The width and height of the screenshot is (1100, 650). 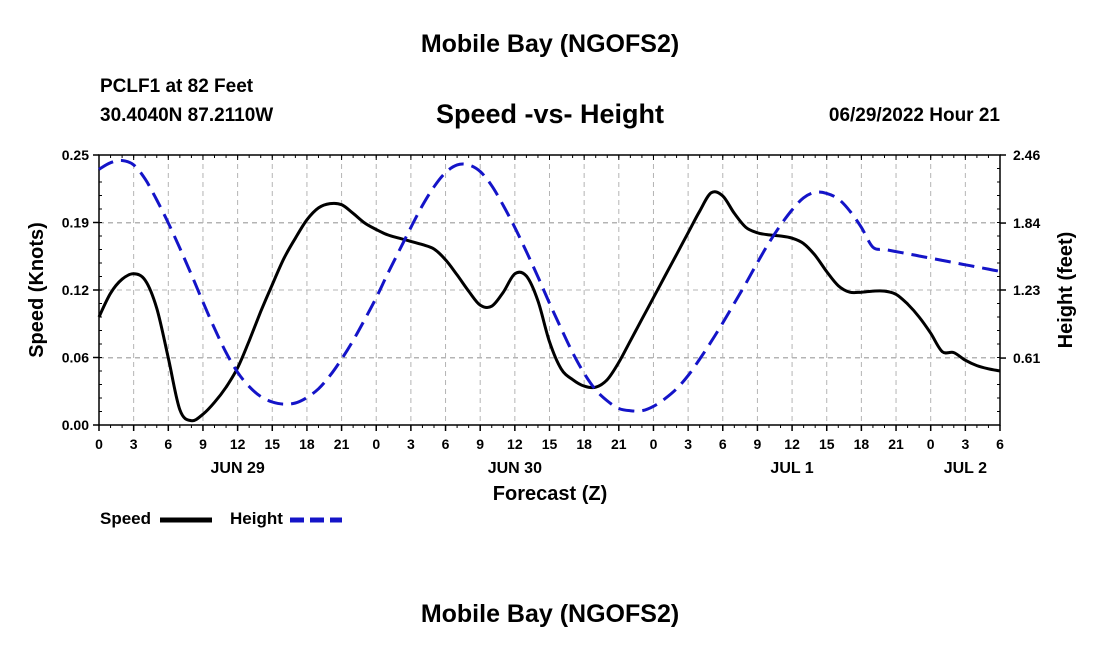 I want to click on x-date-label: JUL 2, so click(x=965, y=468).